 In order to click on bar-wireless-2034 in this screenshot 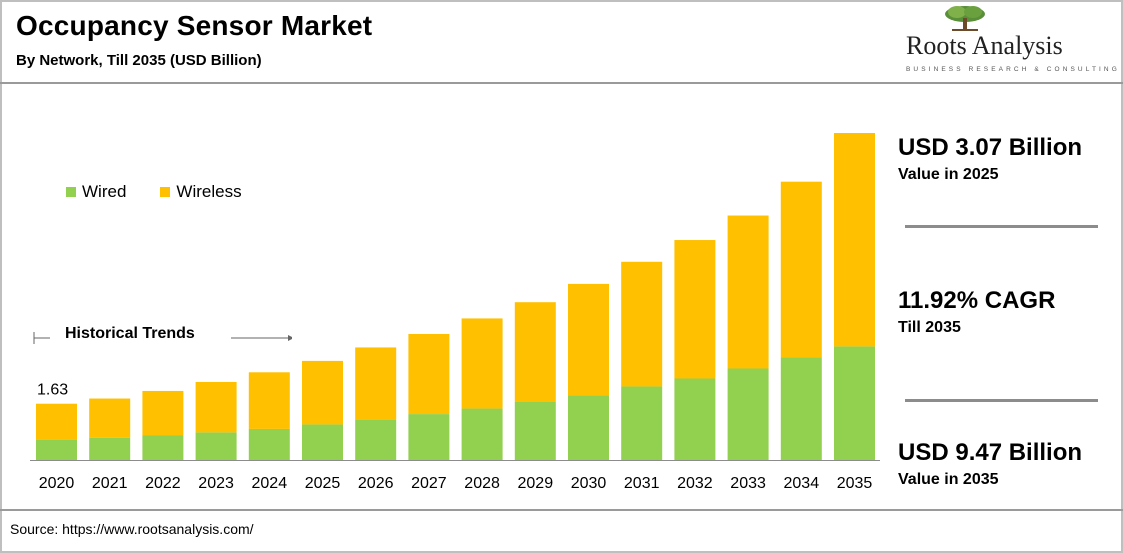, I will do `click(801, 269)`.